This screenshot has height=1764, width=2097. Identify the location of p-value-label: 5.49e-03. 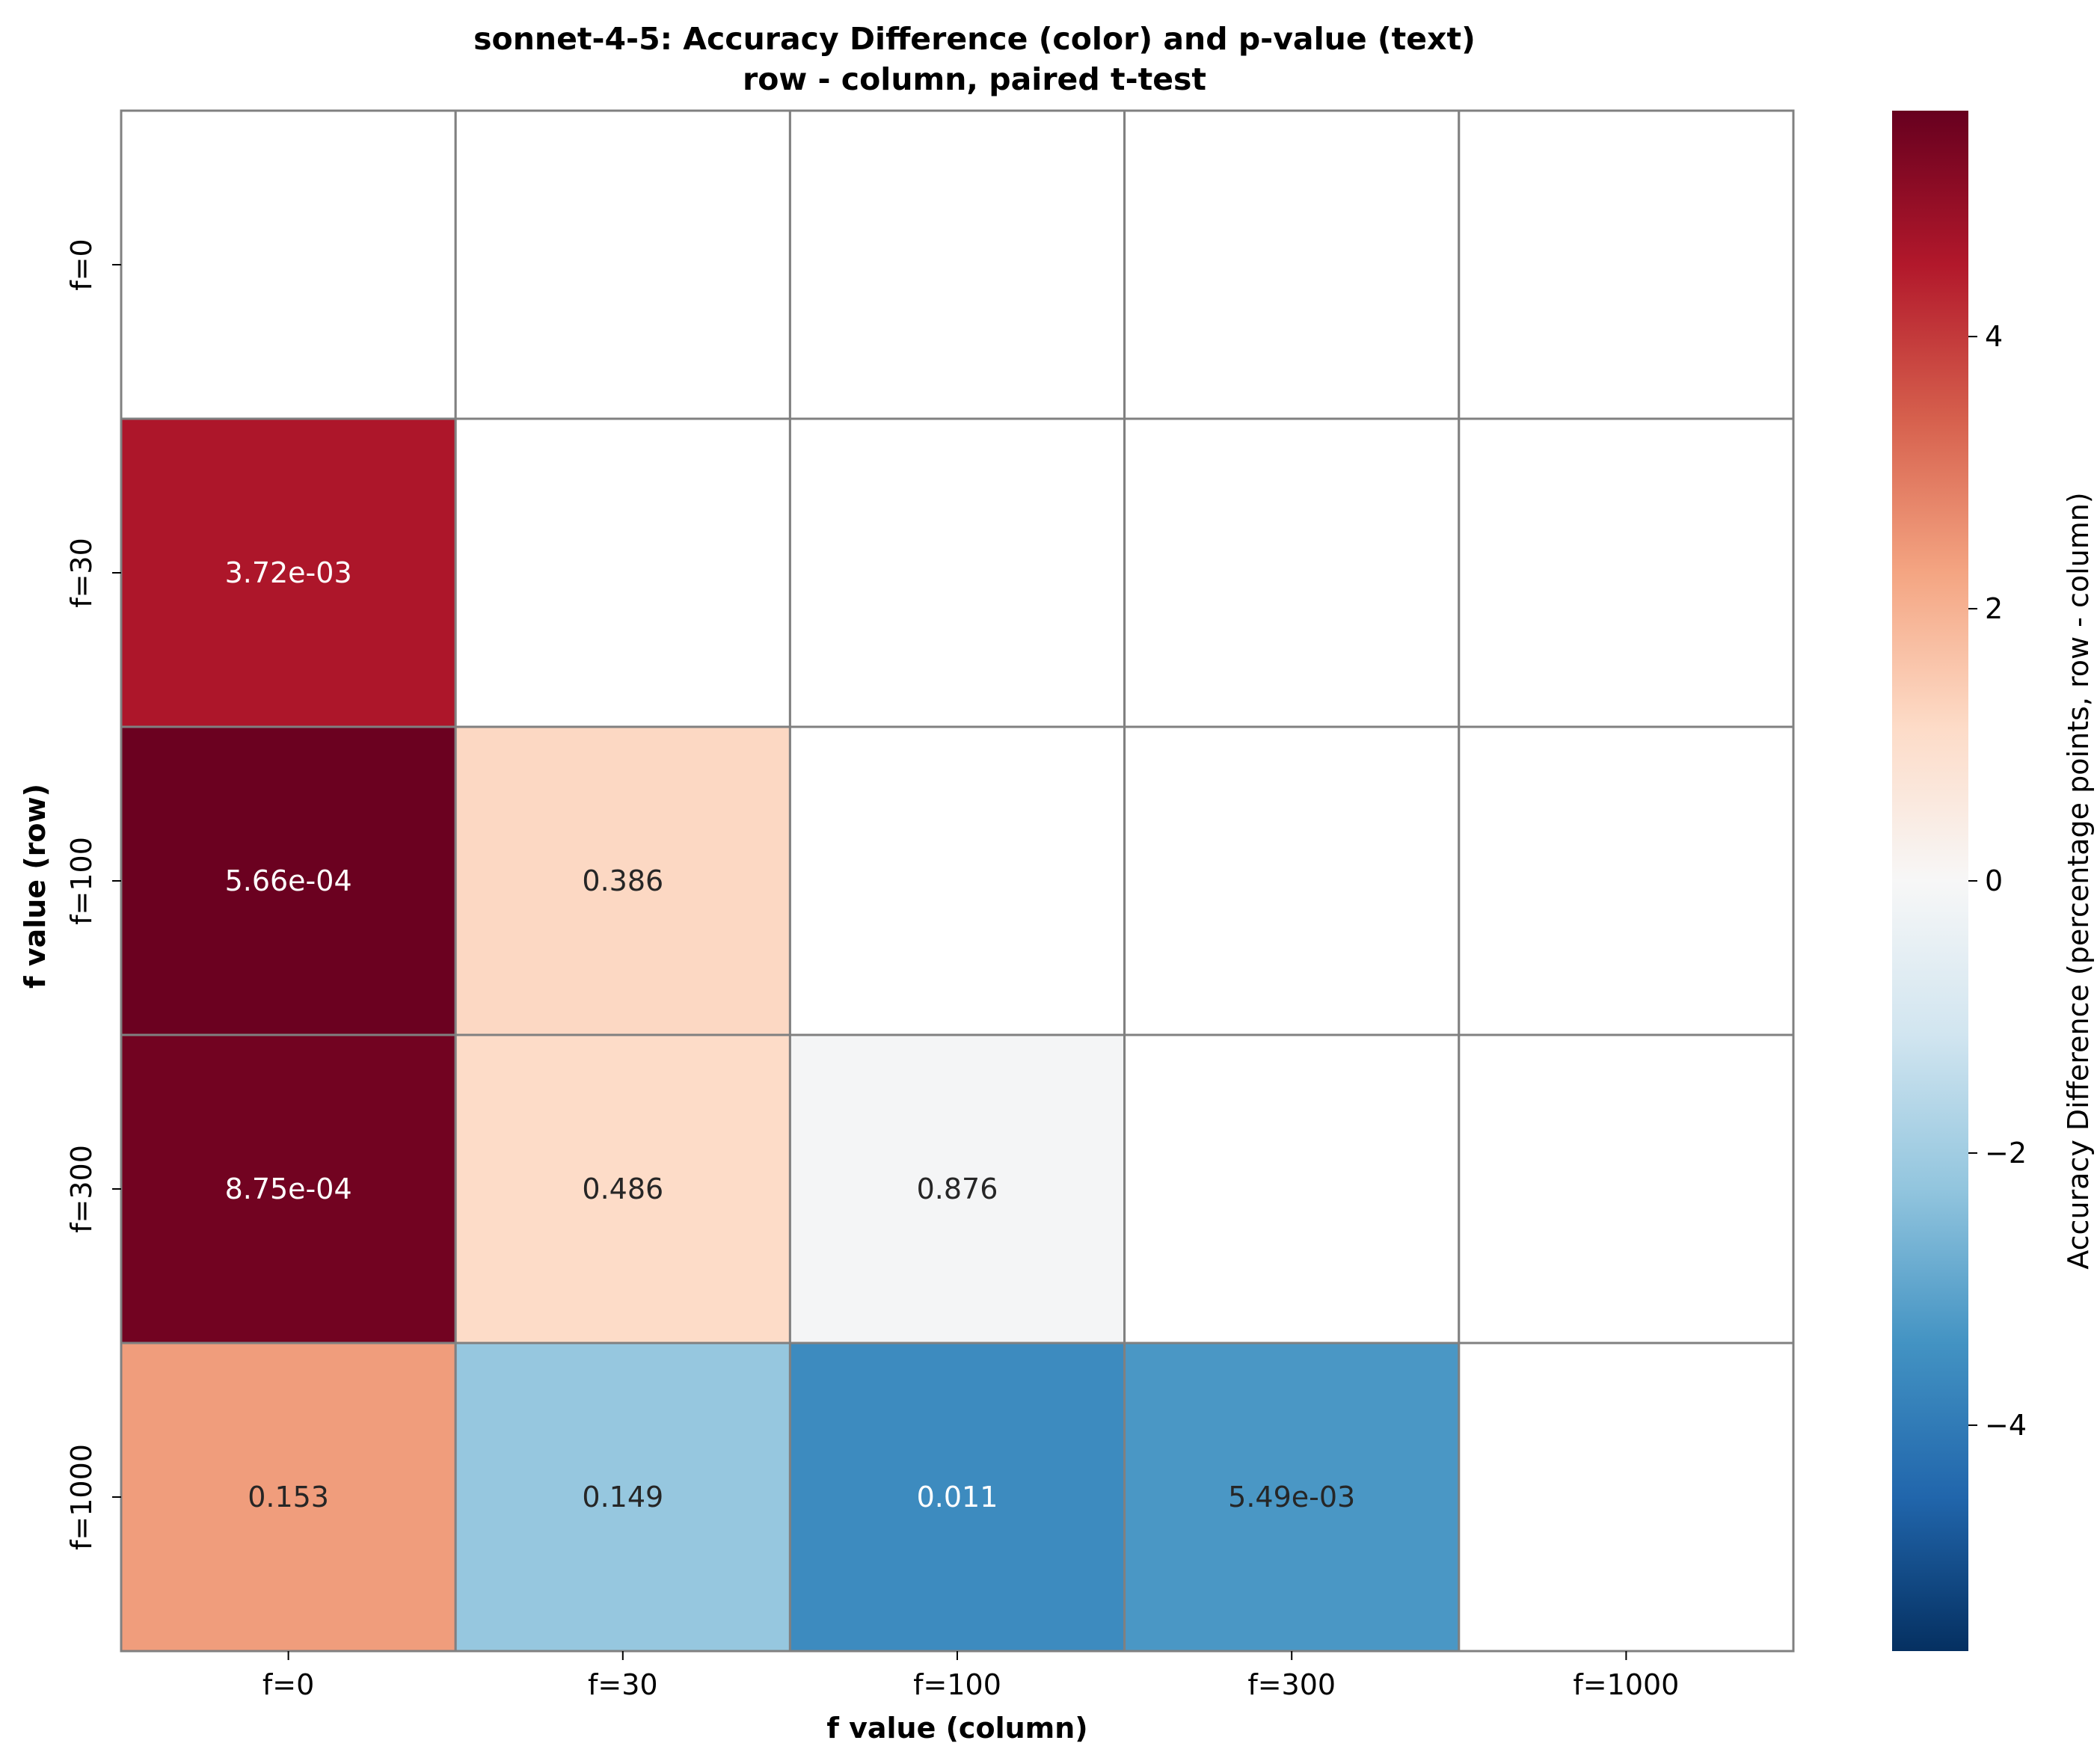
(1291, 1497).